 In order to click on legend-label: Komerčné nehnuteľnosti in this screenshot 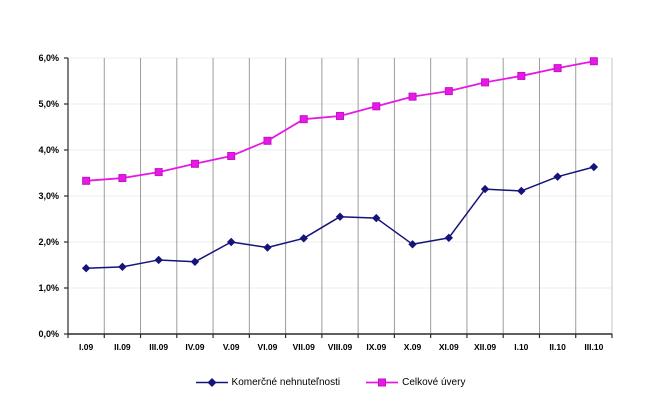, I will do `click(286, 382)`.